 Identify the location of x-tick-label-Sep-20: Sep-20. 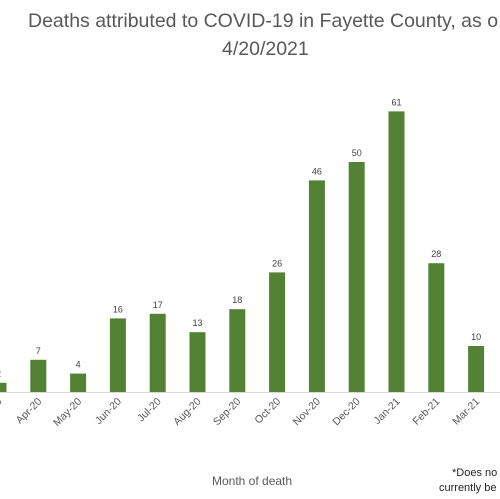
(227, 412).